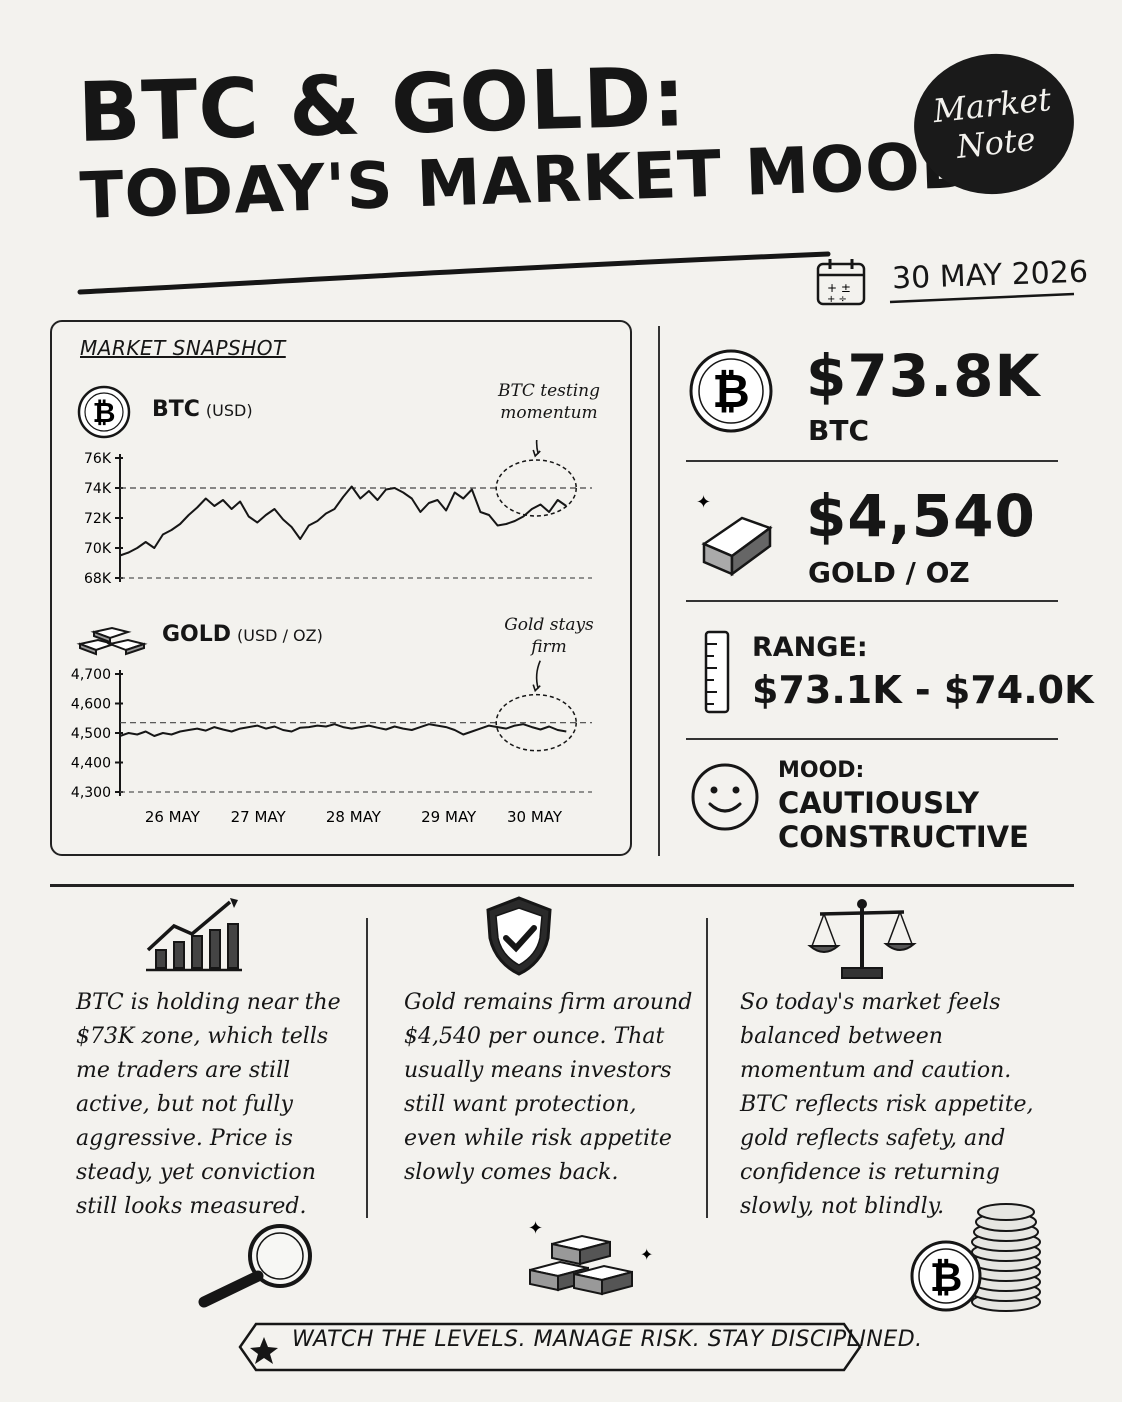 The height and width of the screenshot is (1402, 1122). Describe the element at coordinates (538, 674) in the screenshot. I see `gold-chart-annotation-arrow` at that location.